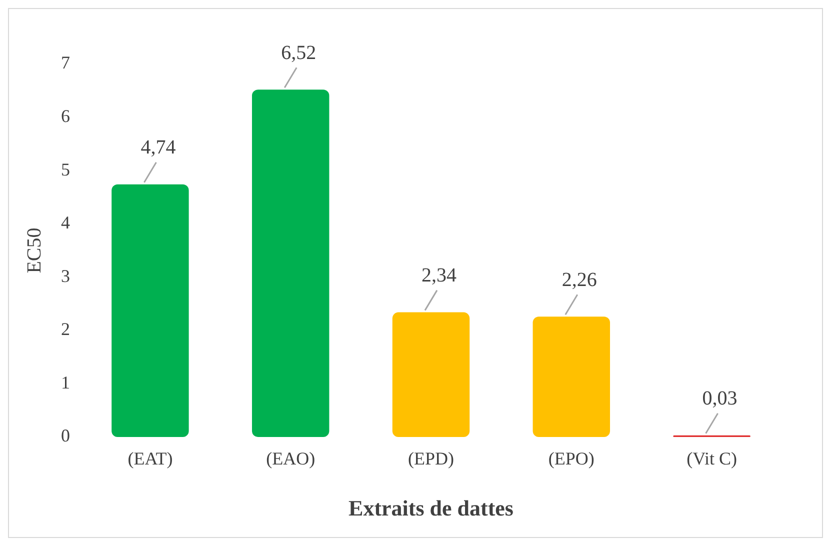  I want to click on y-tick-label: 5, so click(65, 169).